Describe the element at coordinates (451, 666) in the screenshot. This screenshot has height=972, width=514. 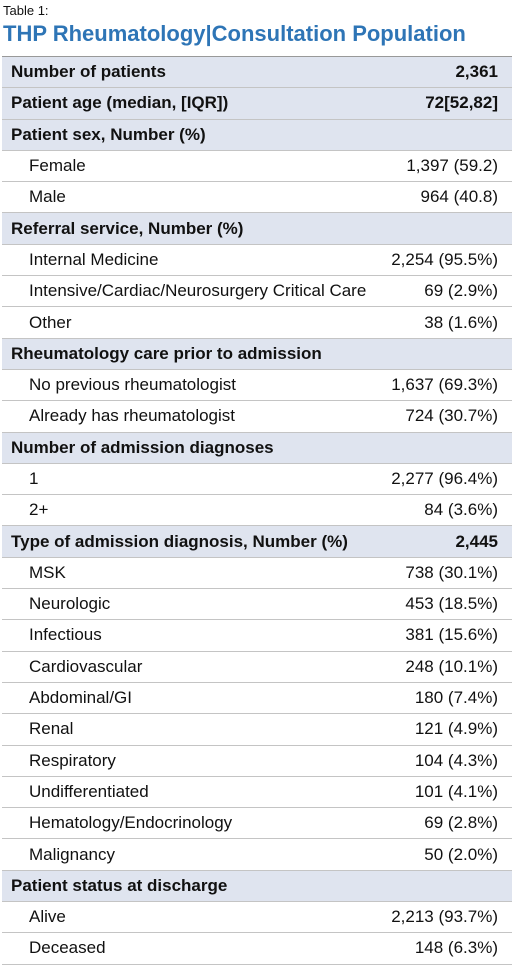
I see `item-value: 248 (10.1%)` at that location.